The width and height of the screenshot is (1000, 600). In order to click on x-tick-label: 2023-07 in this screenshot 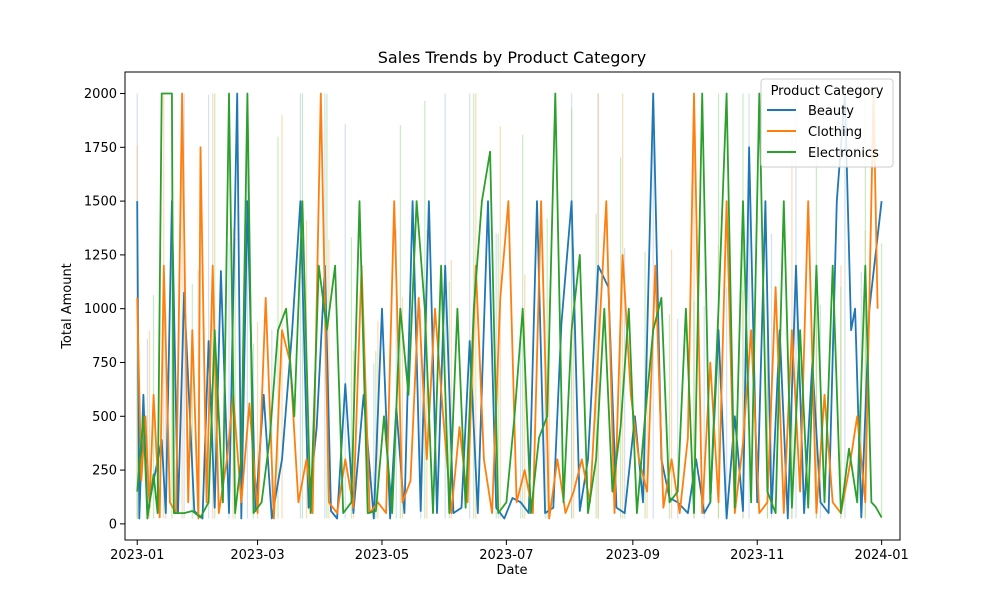, I will do `click(506, 555)`.